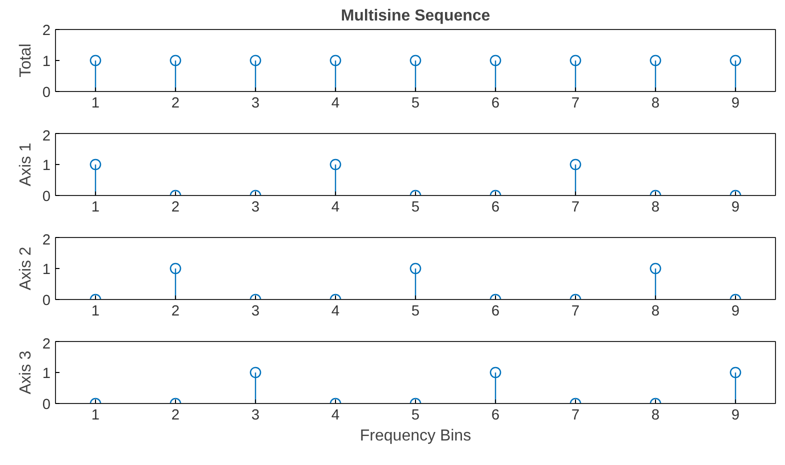 The image size is (785, 465). I want to click on y-axis-title: Axis 1, so click(25, 164).